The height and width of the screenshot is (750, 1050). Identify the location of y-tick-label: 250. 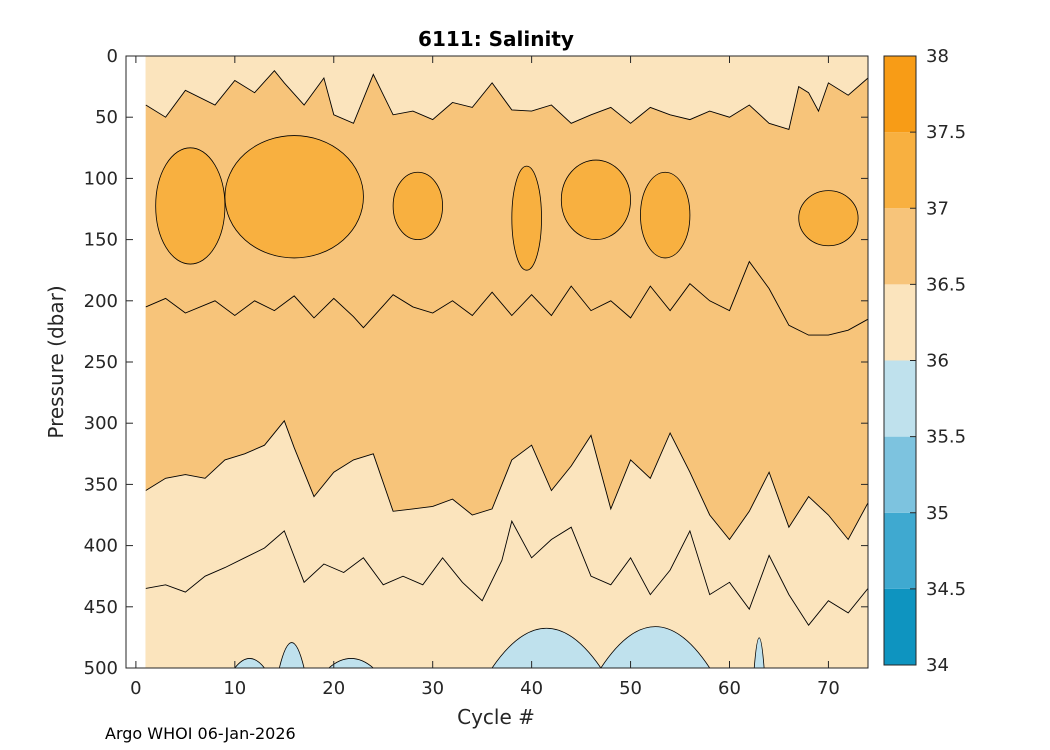
(101, 362).